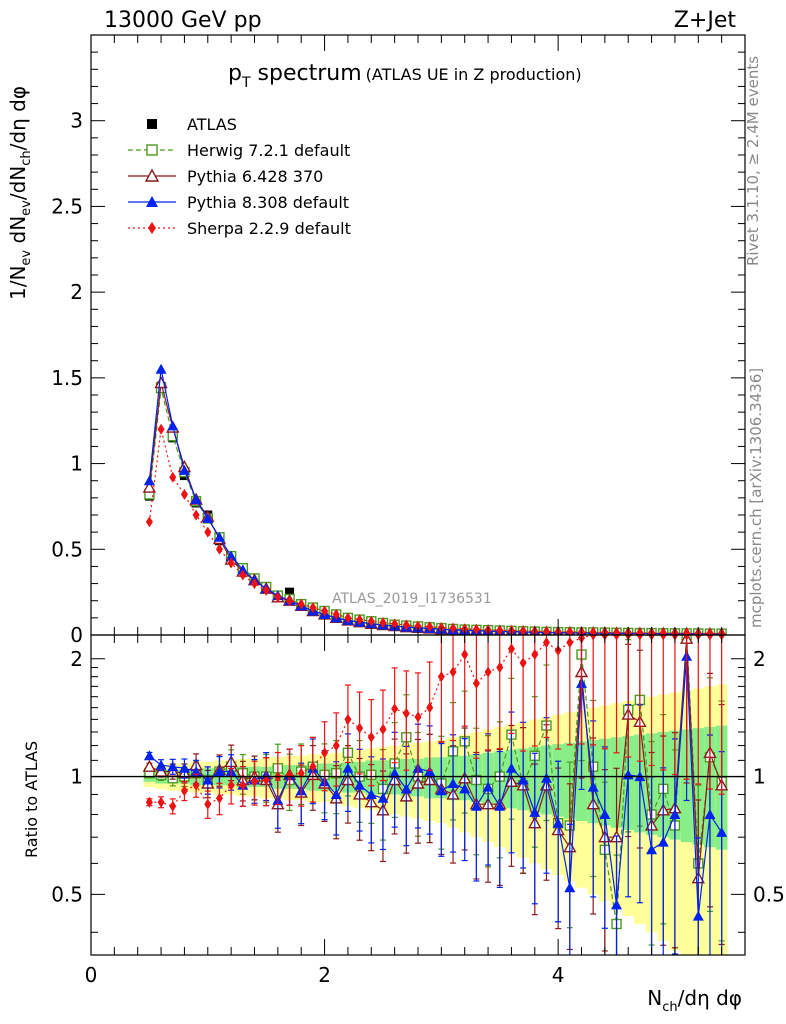 The height and width of the screenshot is (1024, 786). I want to click on ratio-ytick-label-right: 1, so click(759, 777).